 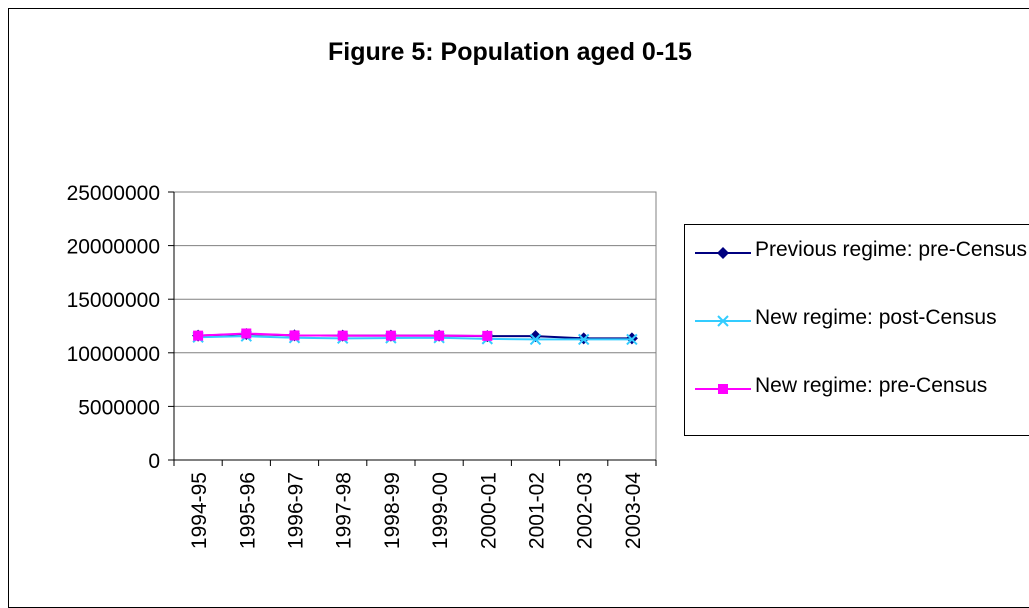 What do you see at coordinates (392, 510) in the screenshot?
I see `x-tick-label: 1998-99` at bounding box center [392, 510].